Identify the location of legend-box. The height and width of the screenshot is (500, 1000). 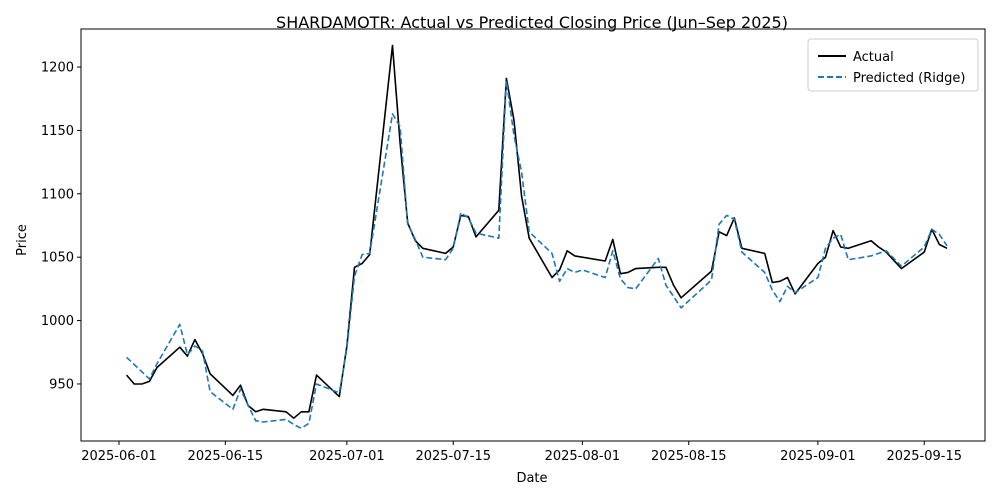
(893, 65).